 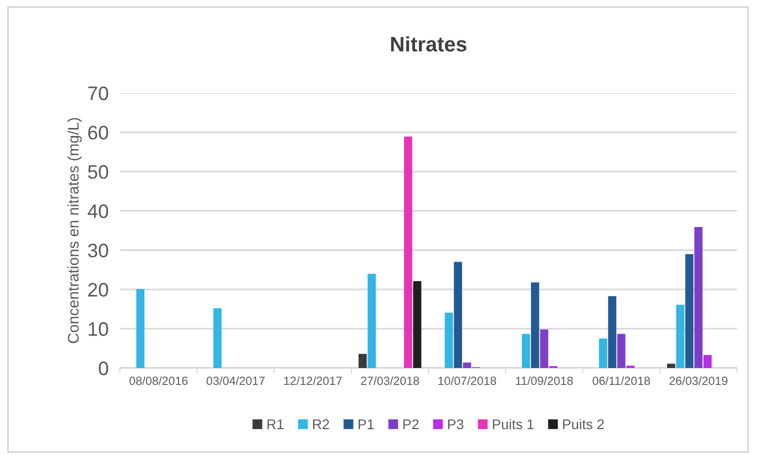 What do you see at coordinates (158, 381) in the screenshot?
I see `x-tick-label: 08/08/2016` at bounding box center [158, 381].